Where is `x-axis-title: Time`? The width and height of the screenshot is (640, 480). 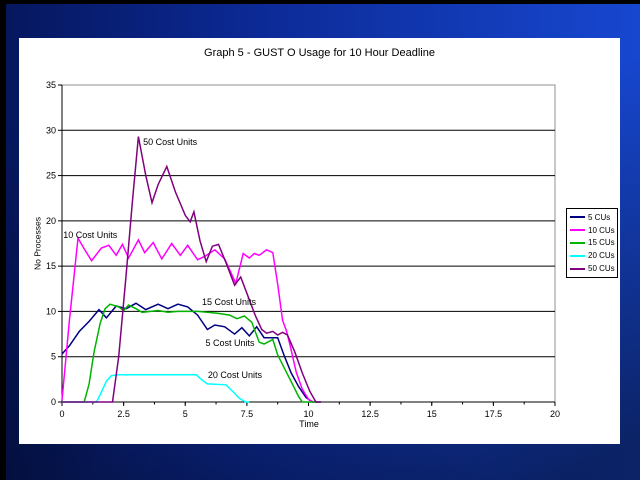 x-axis-title: Time is located at coordinates (309, 424).